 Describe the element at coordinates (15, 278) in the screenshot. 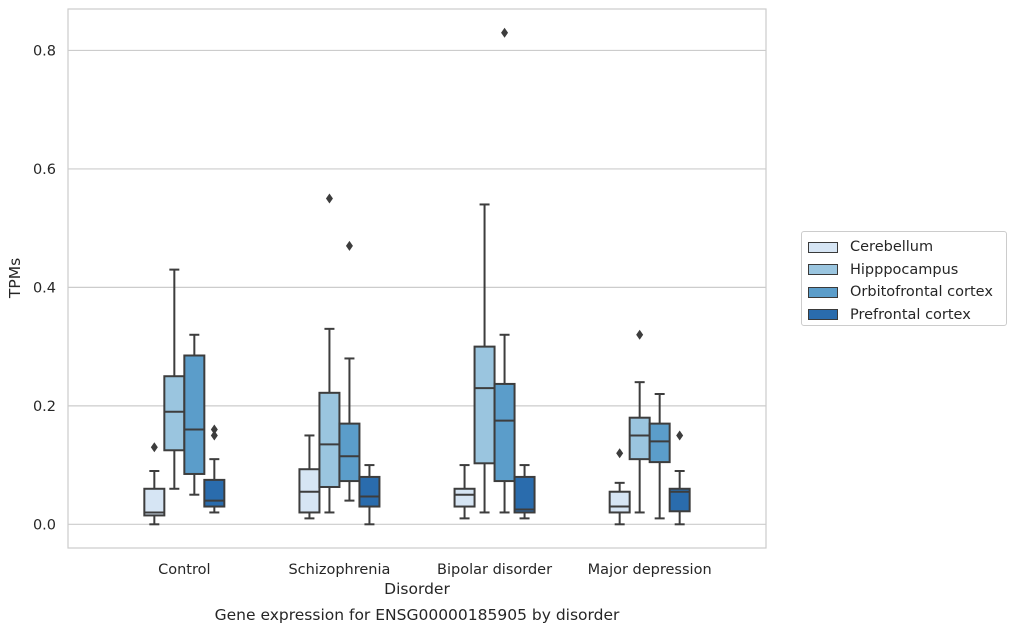

I see `y-axis-label: TPMs` at that location.